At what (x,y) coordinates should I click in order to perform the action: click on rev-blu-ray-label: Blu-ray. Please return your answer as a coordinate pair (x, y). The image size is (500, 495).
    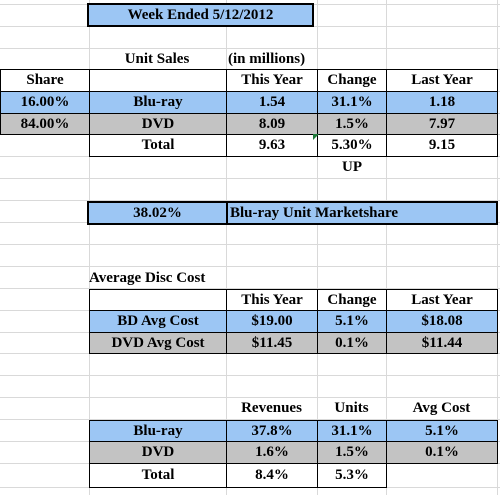
    Looking at the image, I should click on (158, 431).